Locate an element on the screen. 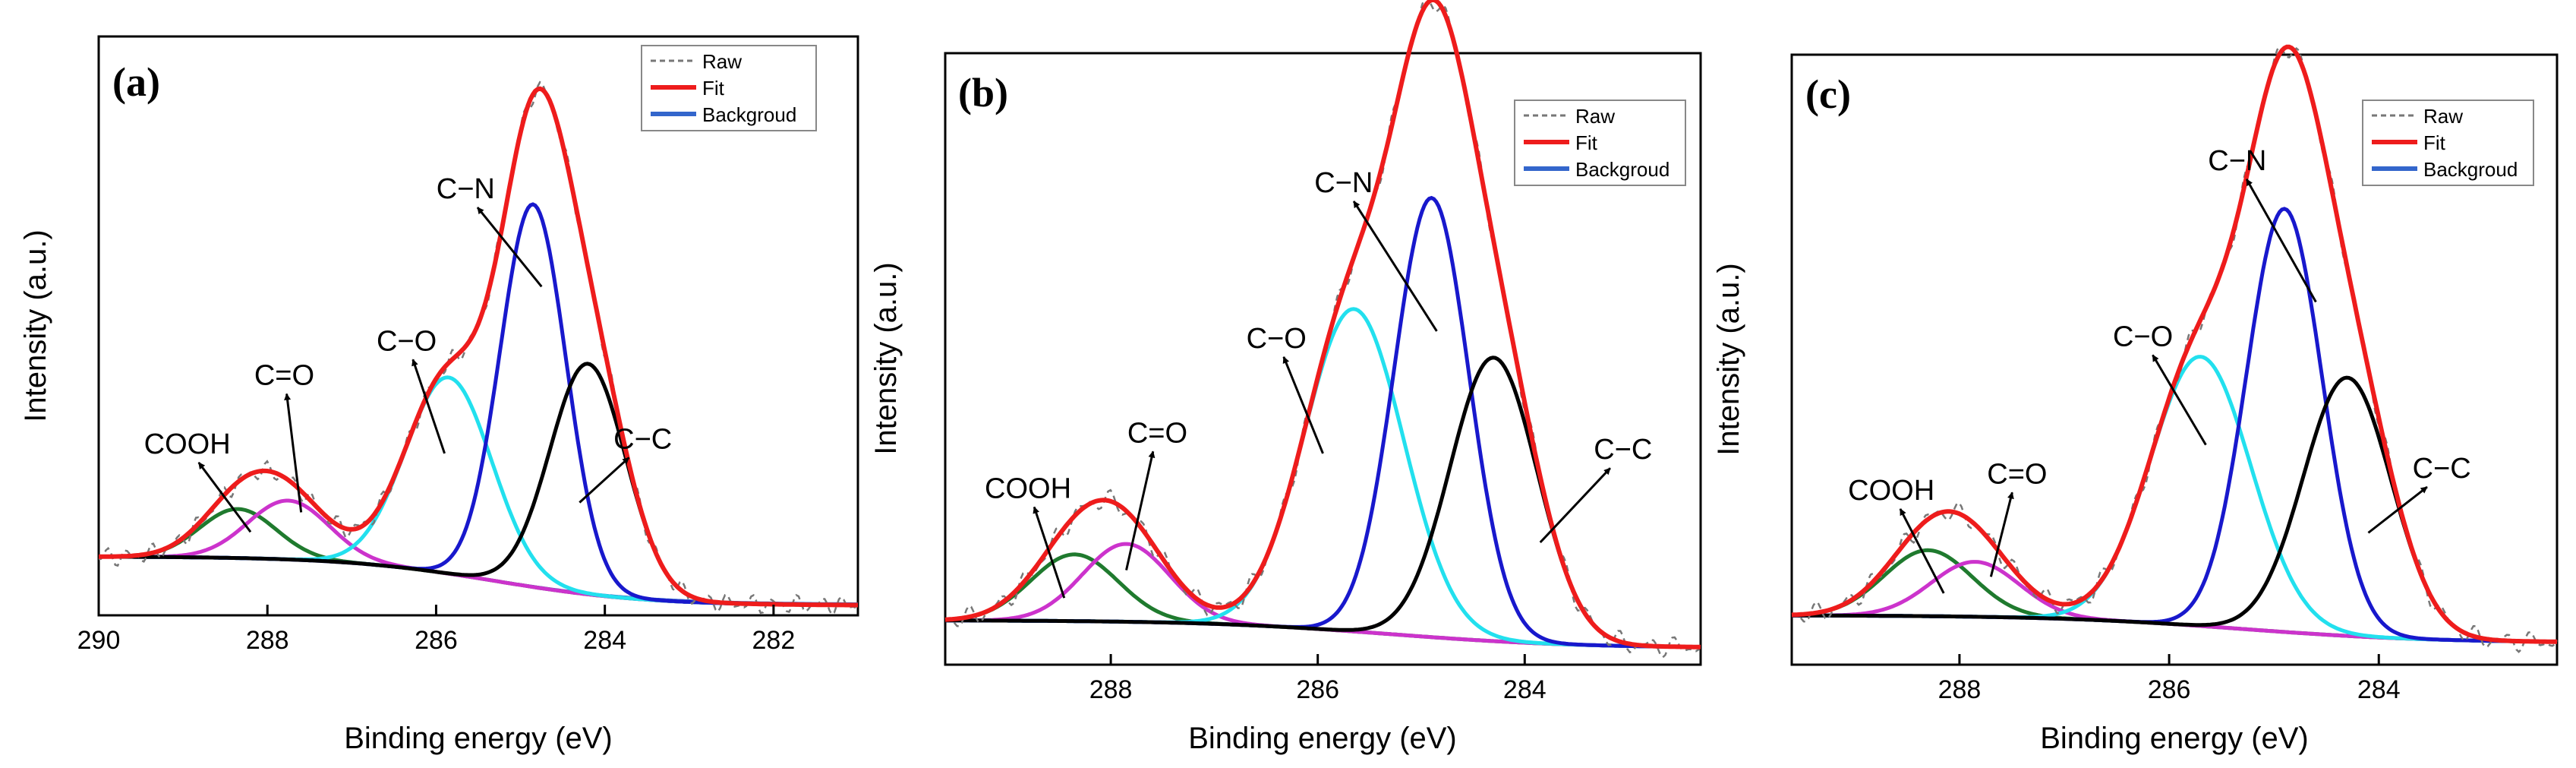  panel-label: (b) is located at coordinates (983, 92).